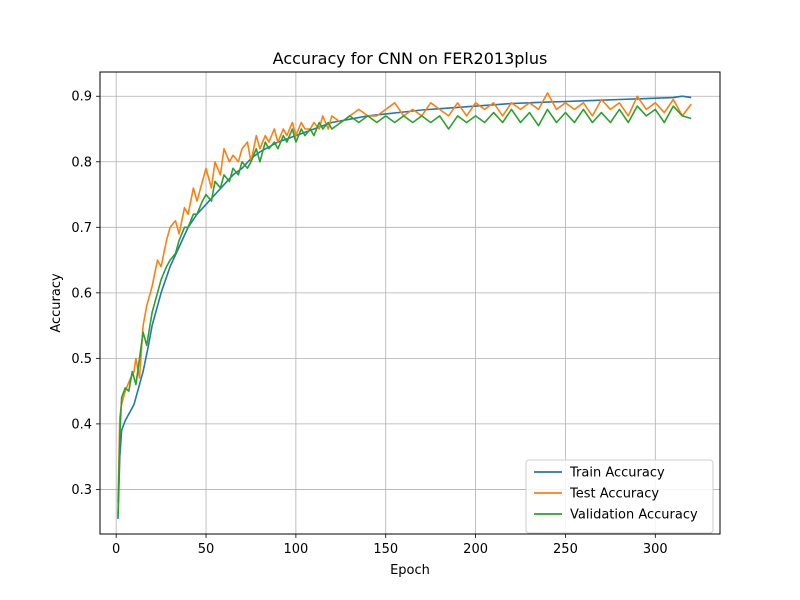  What do you see at coordinates (295, 549) in the screenshot?
I see `x-tick-label: 100` at bounding box center [295, 549].